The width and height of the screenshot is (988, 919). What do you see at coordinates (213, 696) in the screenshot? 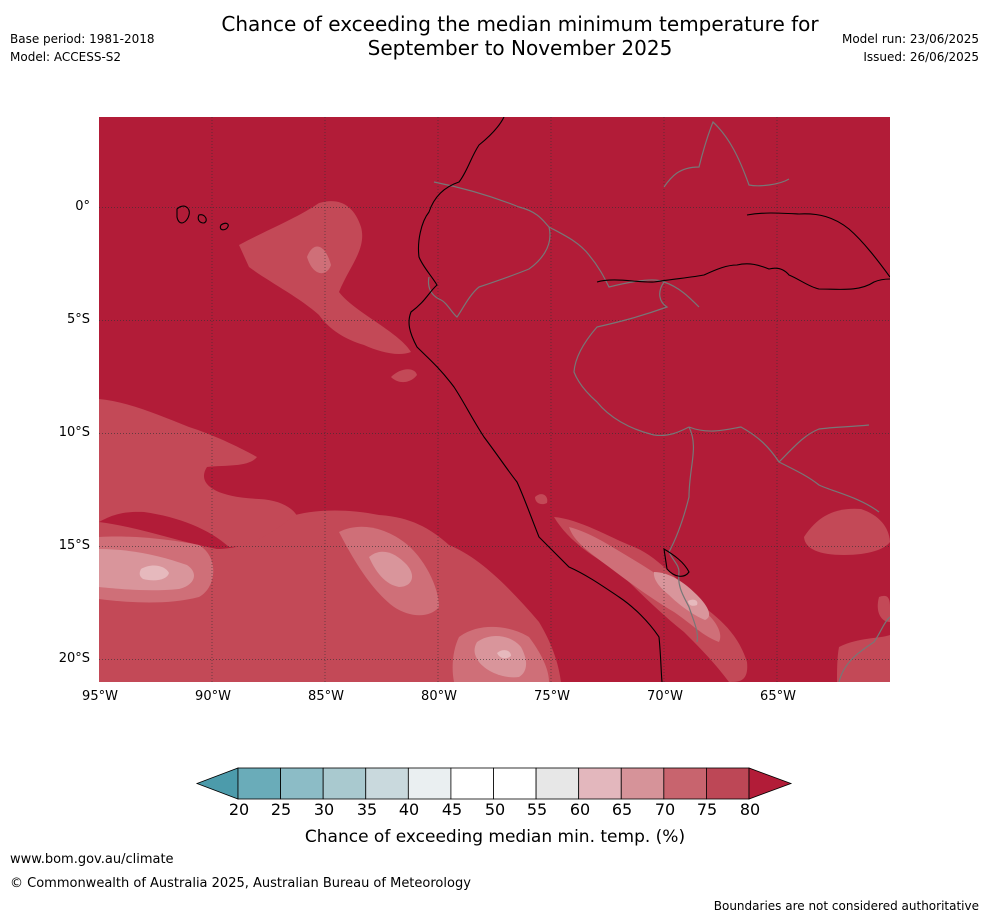
I see `lon-label-90w: 90°W` at bounding box center [213, 696].